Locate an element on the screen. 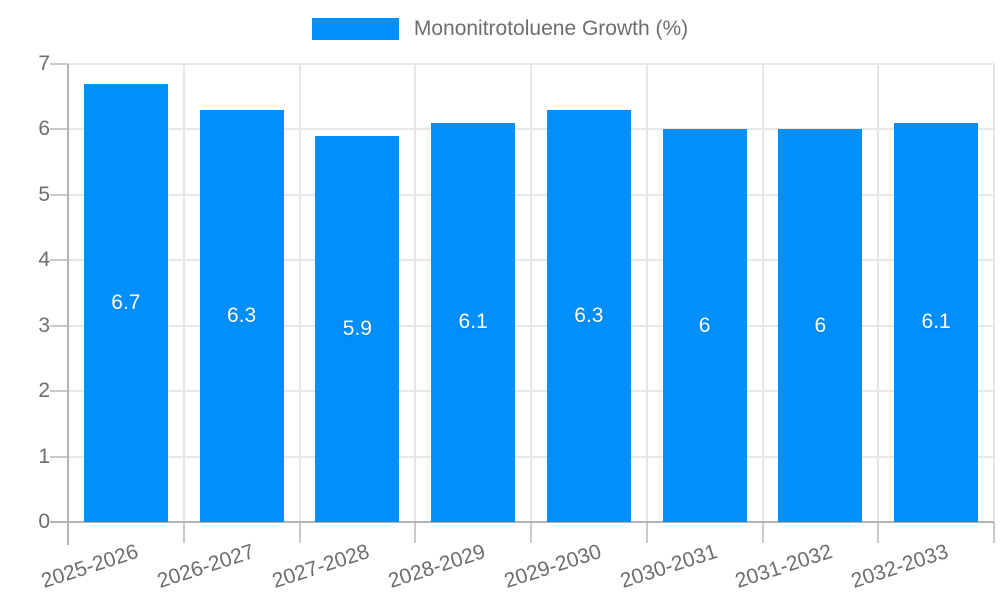  legend-item: Mononitrotoluene Growth (%) is located at coordinates (500, 29).